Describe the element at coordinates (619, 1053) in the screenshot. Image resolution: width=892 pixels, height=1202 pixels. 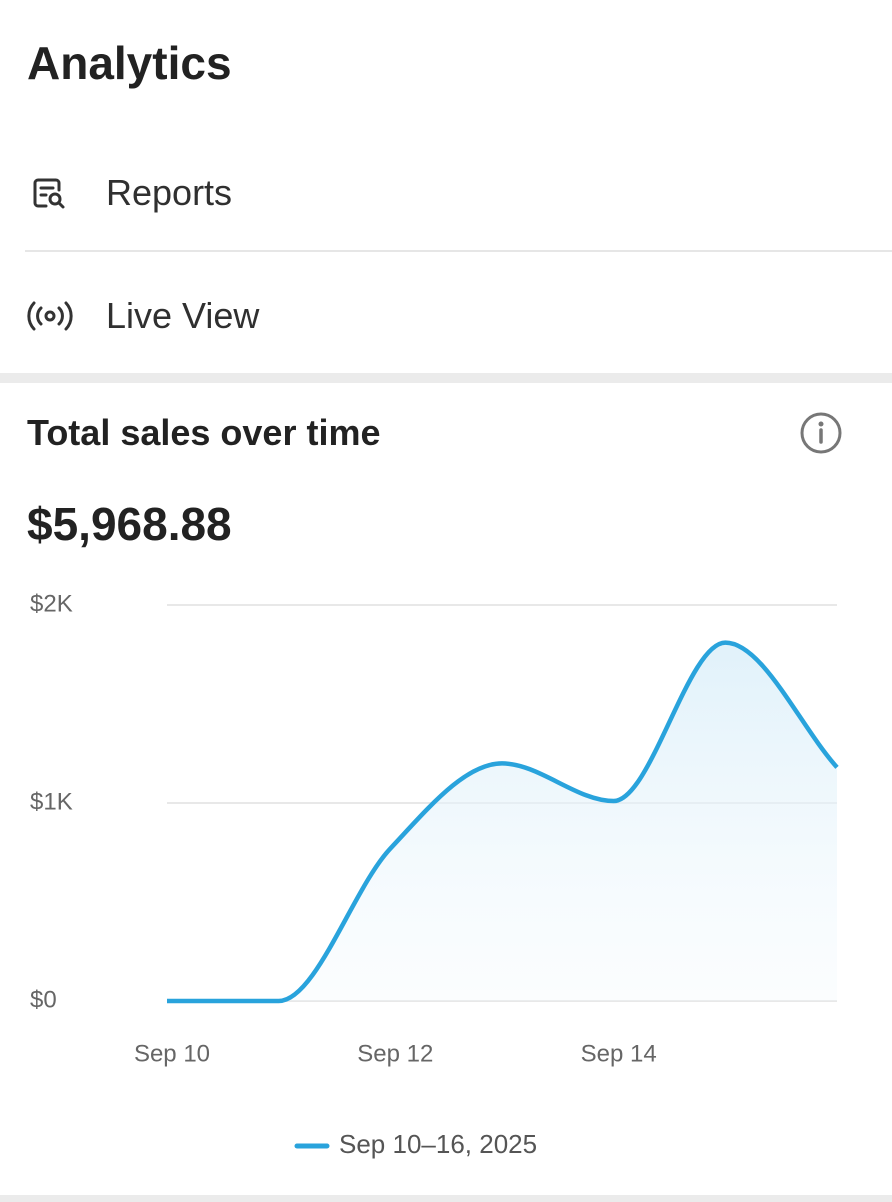
I see `x-tick-label: Sep 14` at that location.